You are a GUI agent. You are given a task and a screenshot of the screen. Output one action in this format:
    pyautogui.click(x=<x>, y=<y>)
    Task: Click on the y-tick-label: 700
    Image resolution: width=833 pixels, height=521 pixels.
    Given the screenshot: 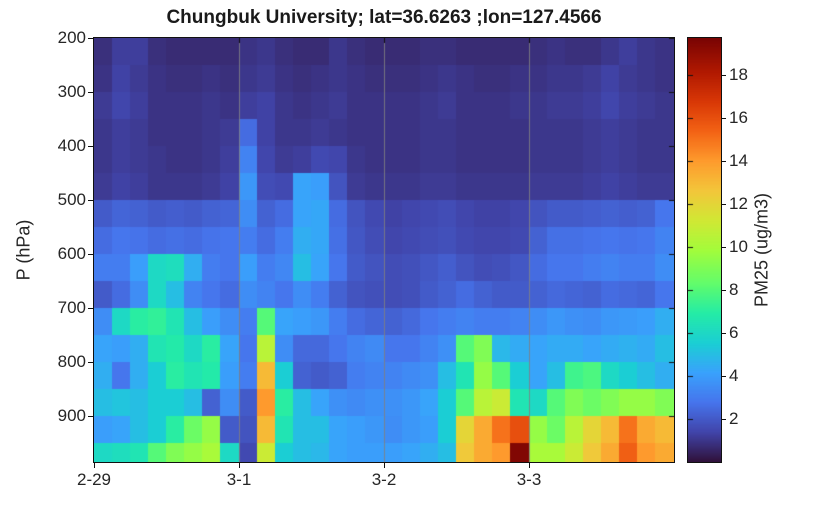 What is the action you would take?
    pyautogui.click(x=71, y=308)
    